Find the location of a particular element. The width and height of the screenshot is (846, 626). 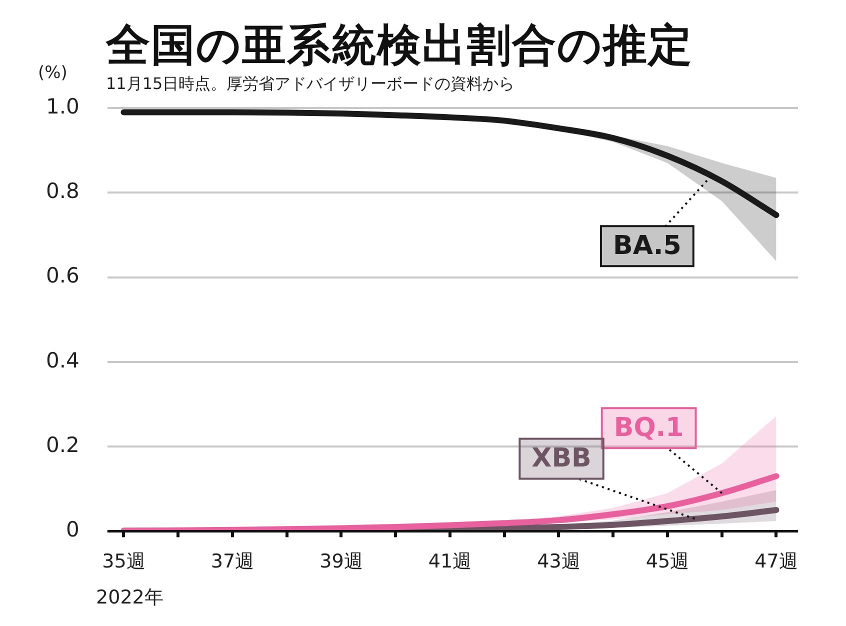

x-tick-label: 37週 is located at coordinates (232, 561).